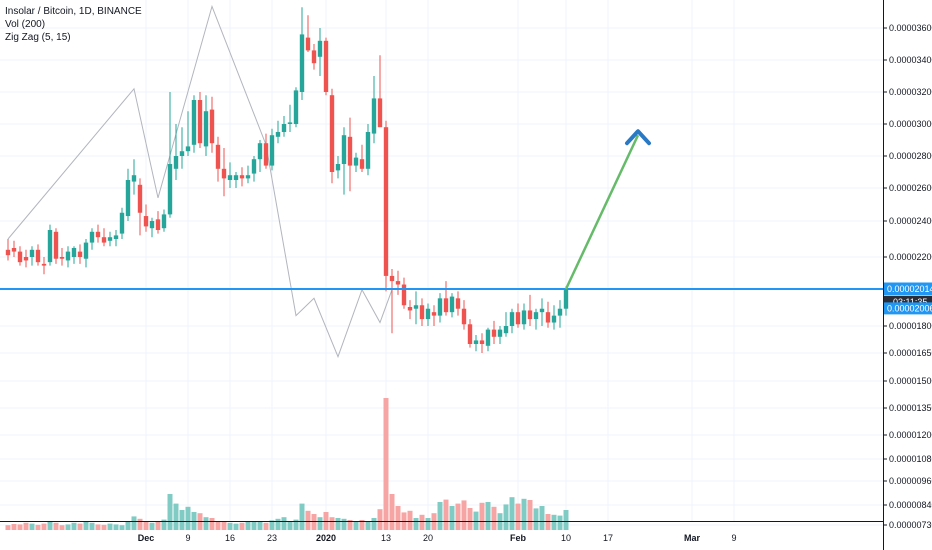 The width and height of the screenshot is (932, 550). I want to click on projection-arrow-head, so click(638, 137).